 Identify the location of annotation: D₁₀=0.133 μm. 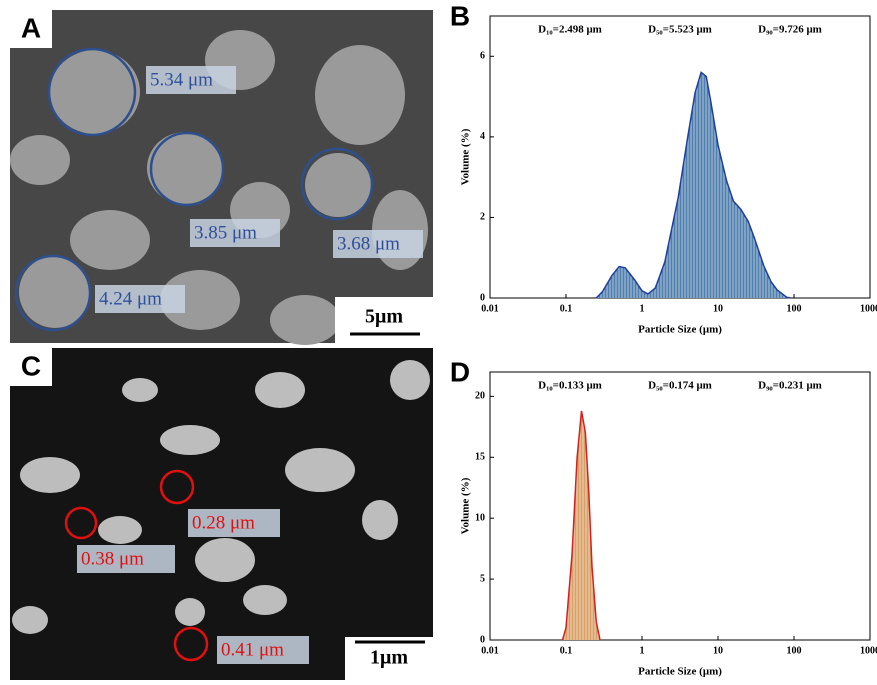
(570, 386).